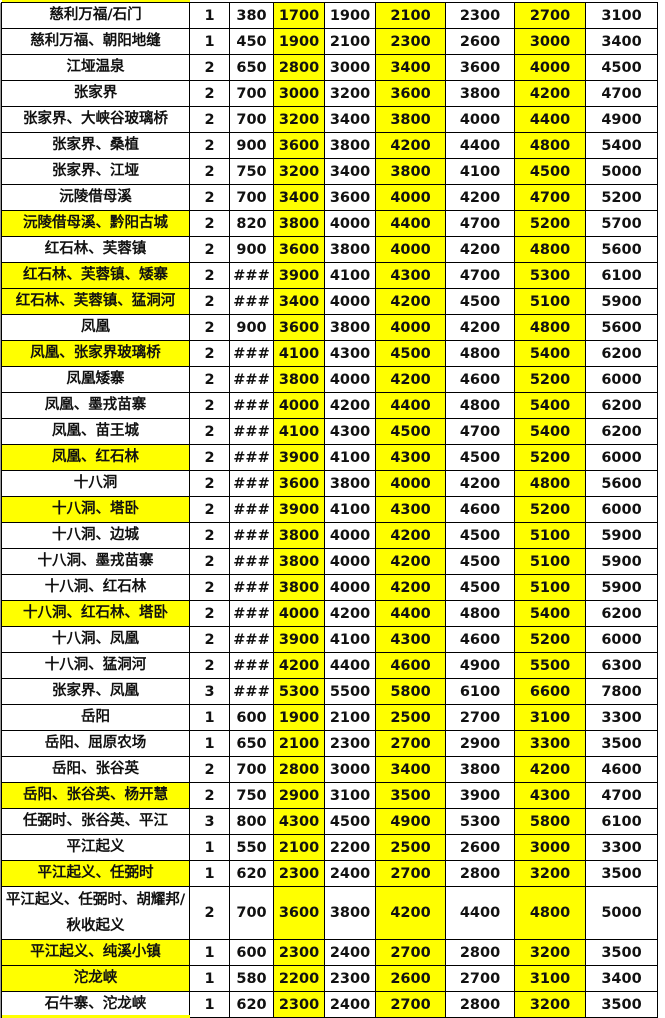 The image size is (665, 1018). I want to click on value-cell-7: 2700, so click(550, 15).